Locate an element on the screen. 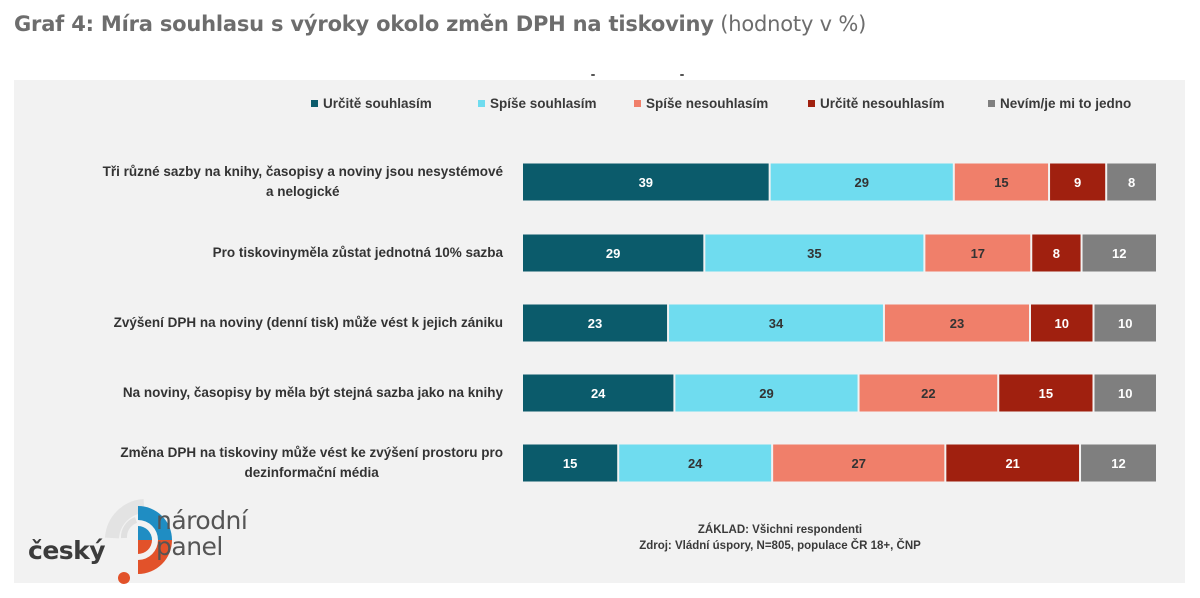 The image size is (1200, 598). legend-item-spise-souhlasim: Spíše souhlasím is located at coordinates (537, 103).